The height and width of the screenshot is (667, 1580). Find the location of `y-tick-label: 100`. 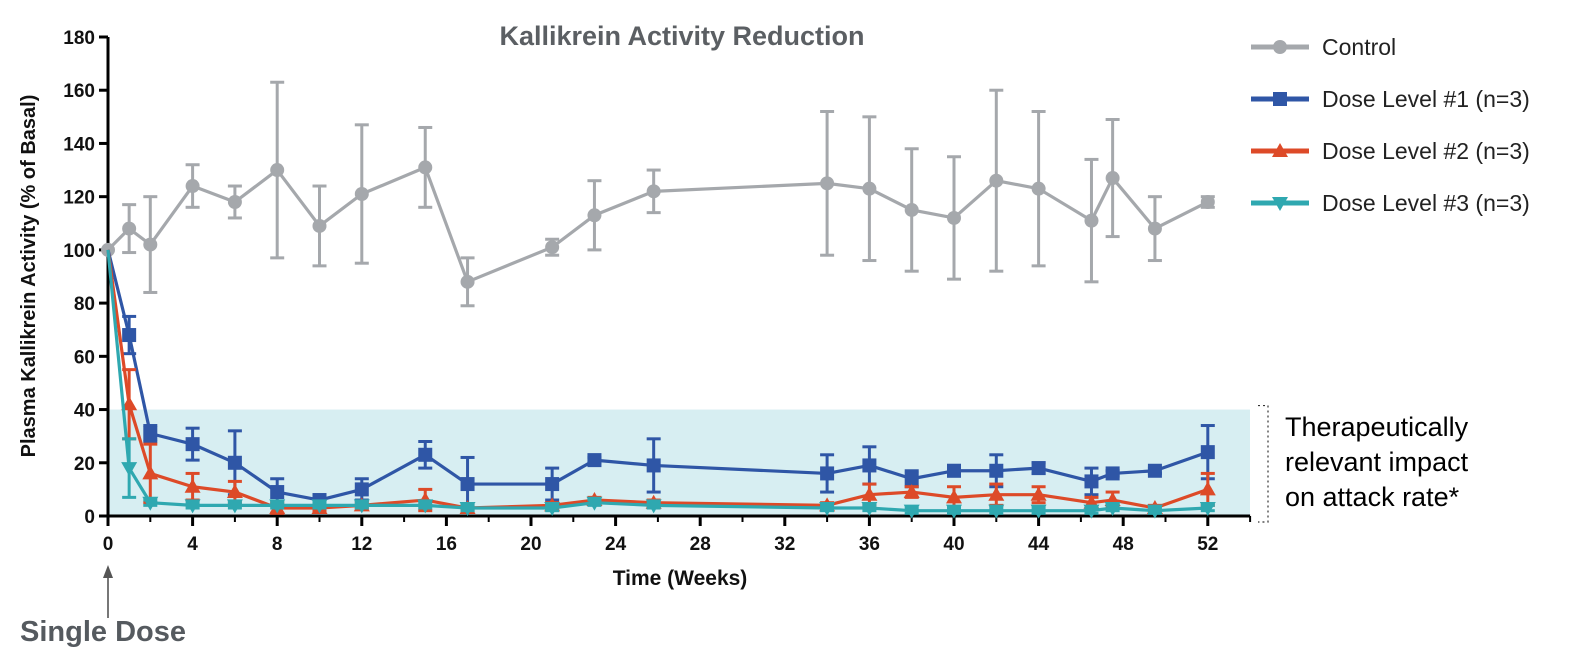

y-tick-label: 100 is located at coordinates (79, 251).